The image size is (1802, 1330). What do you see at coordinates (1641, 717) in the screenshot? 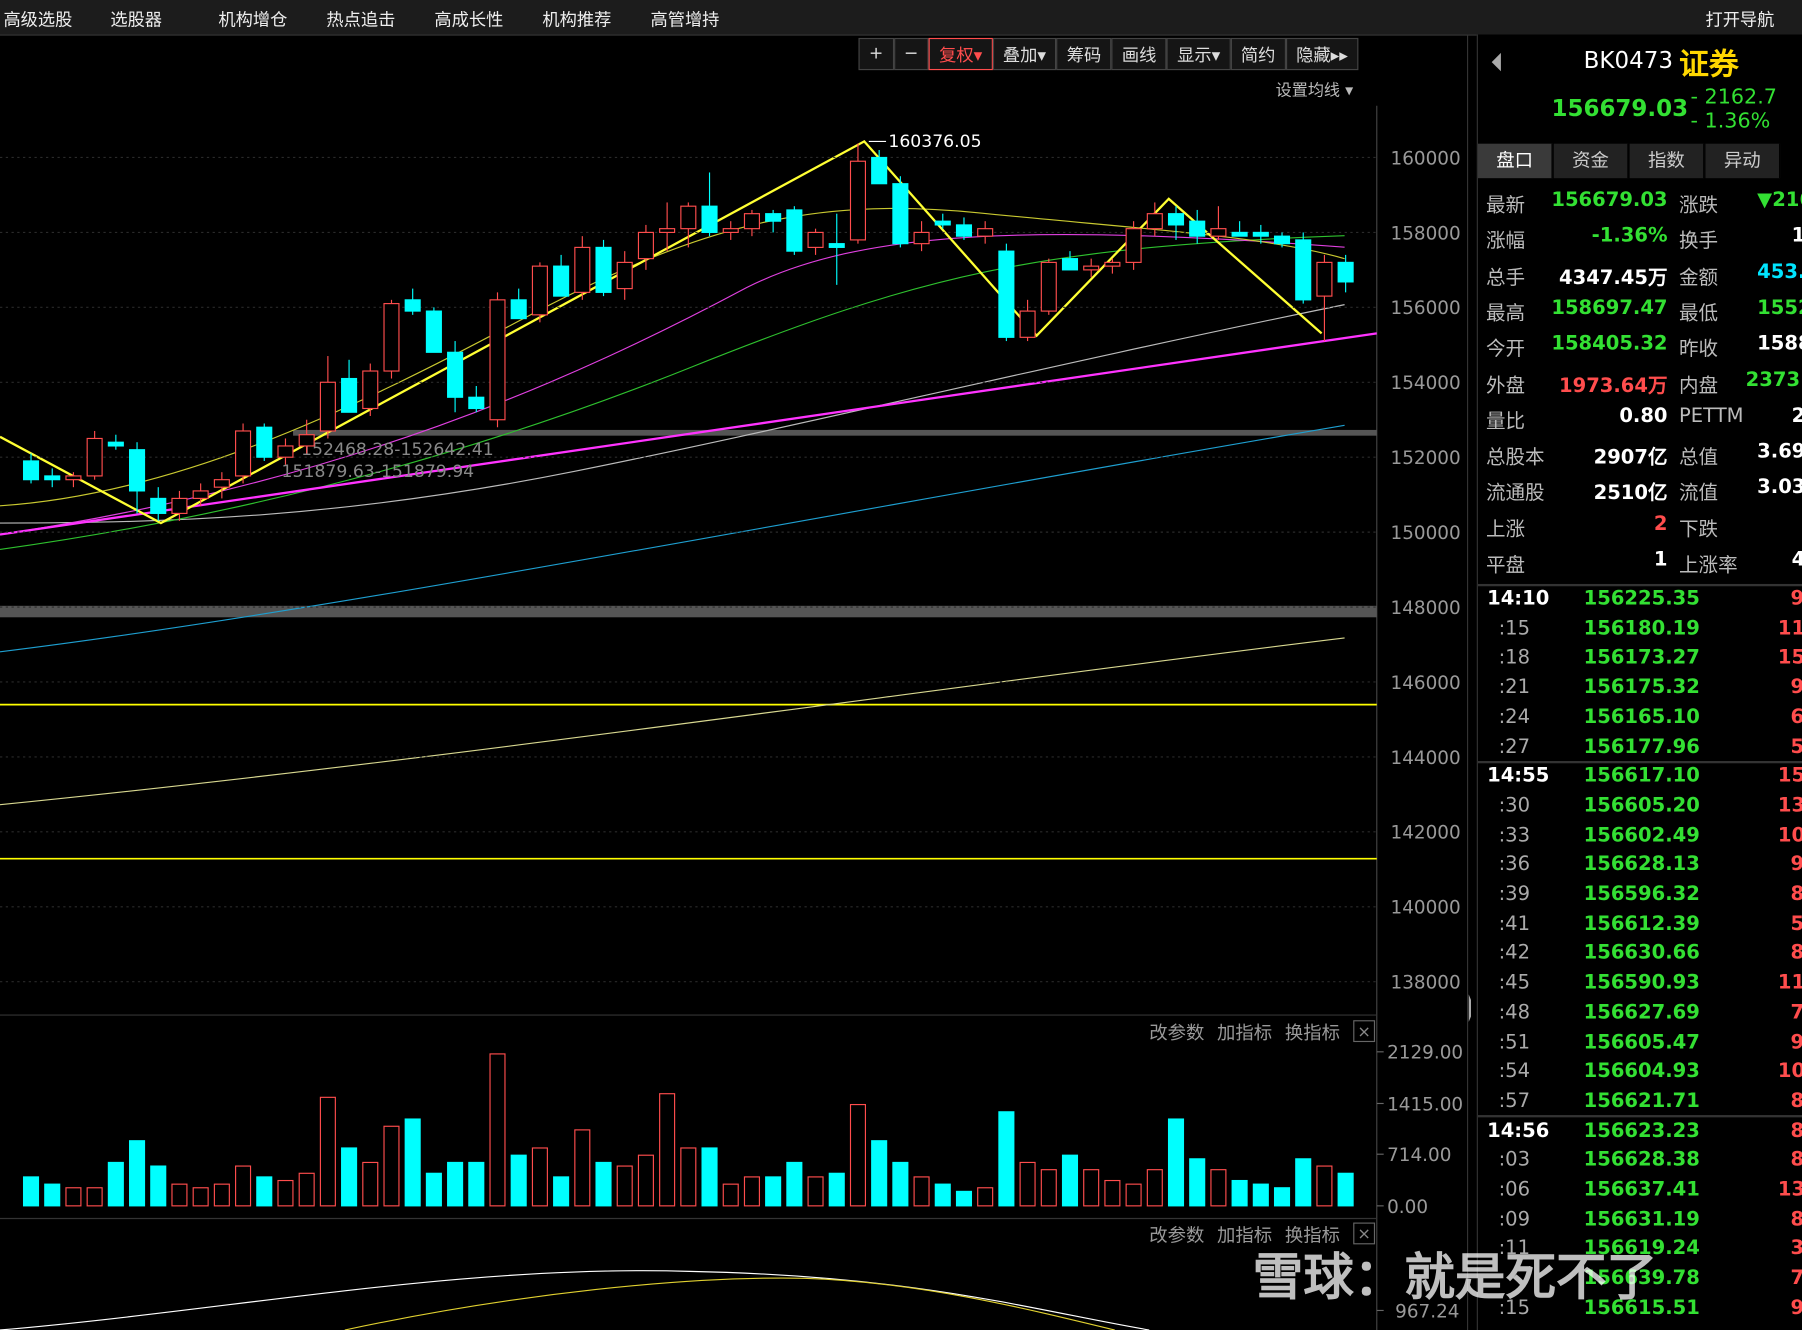
I see `trade-price: 156165.10` at bounding box center [1641, 717].